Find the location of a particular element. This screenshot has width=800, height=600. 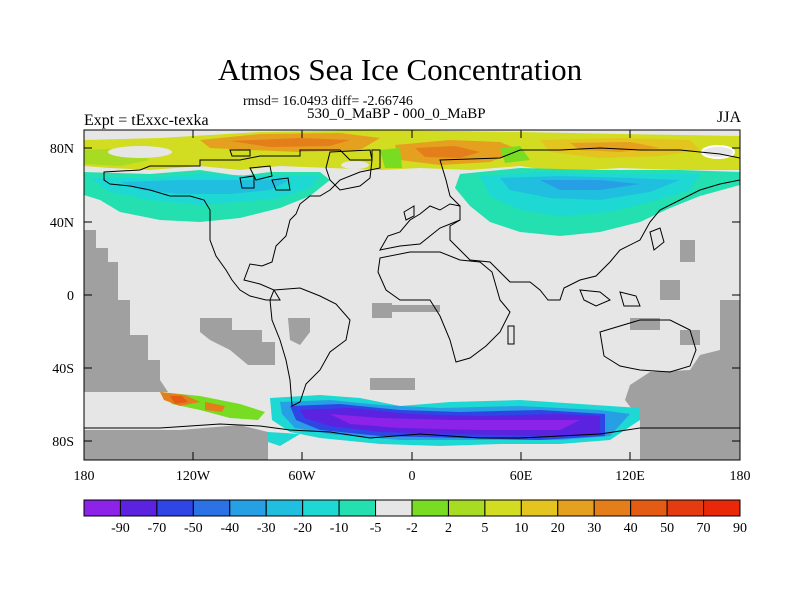

colorbar-label: 30 is located at coordinates (594, 528).